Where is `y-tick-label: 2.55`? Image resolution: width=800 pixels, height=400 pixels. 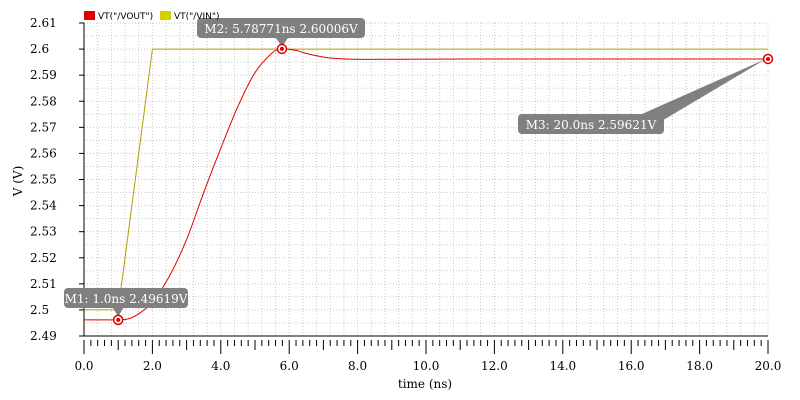
y-tick-label: 2.55 is located at coordinates (43, 180).